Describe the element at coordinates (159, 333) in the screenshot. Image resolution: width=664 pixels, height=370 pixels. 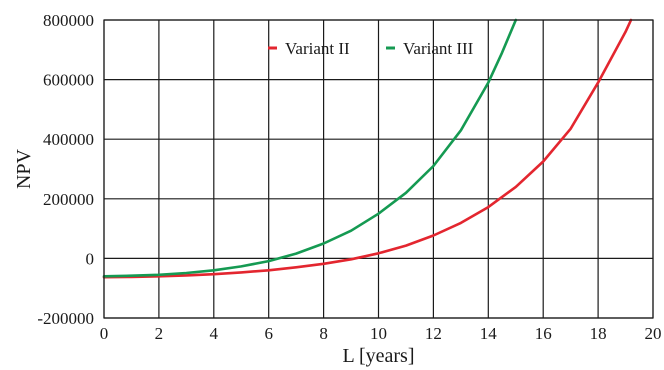
I see `x-tick-label: 2` at that location.